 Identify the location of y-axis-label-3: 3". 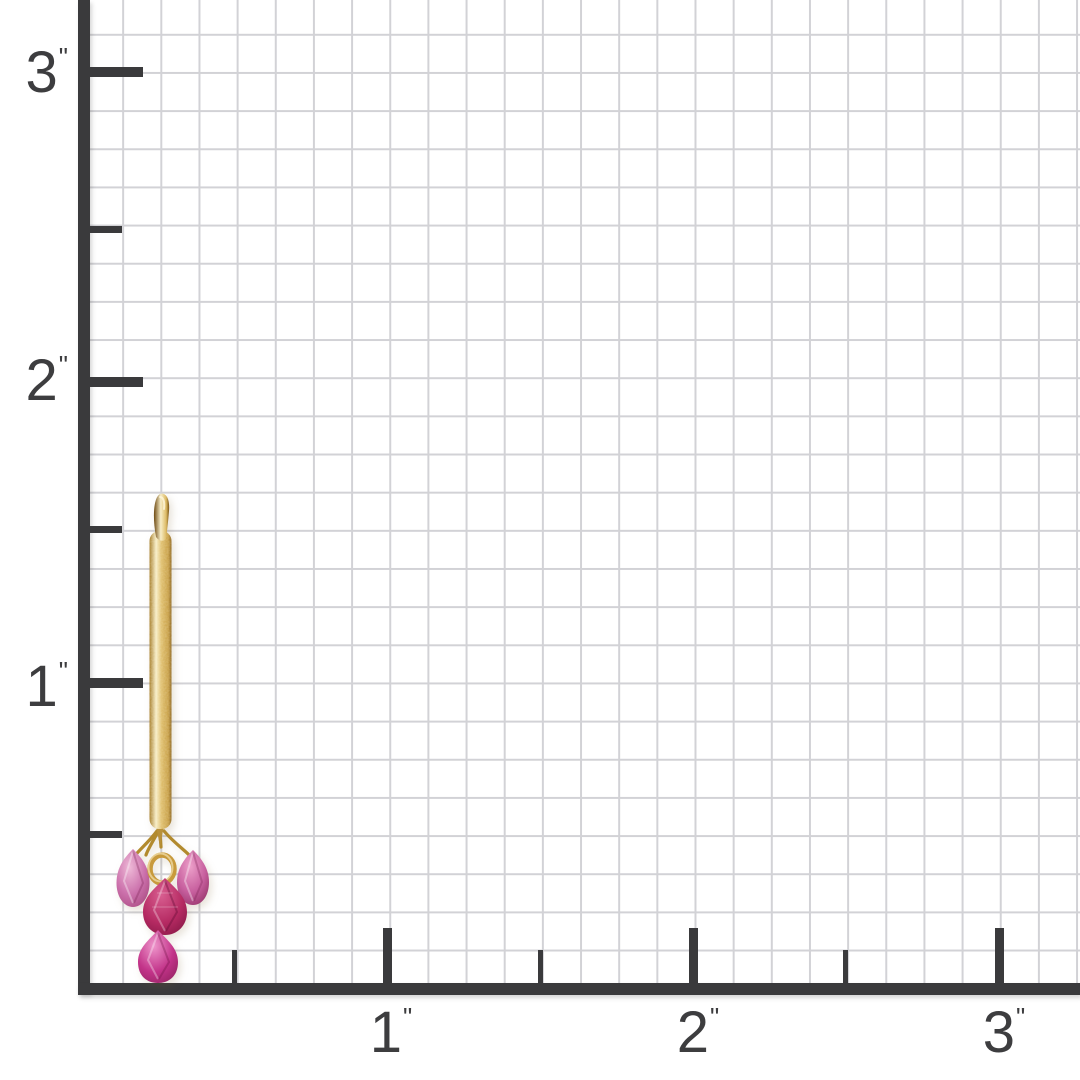
(47, 72).